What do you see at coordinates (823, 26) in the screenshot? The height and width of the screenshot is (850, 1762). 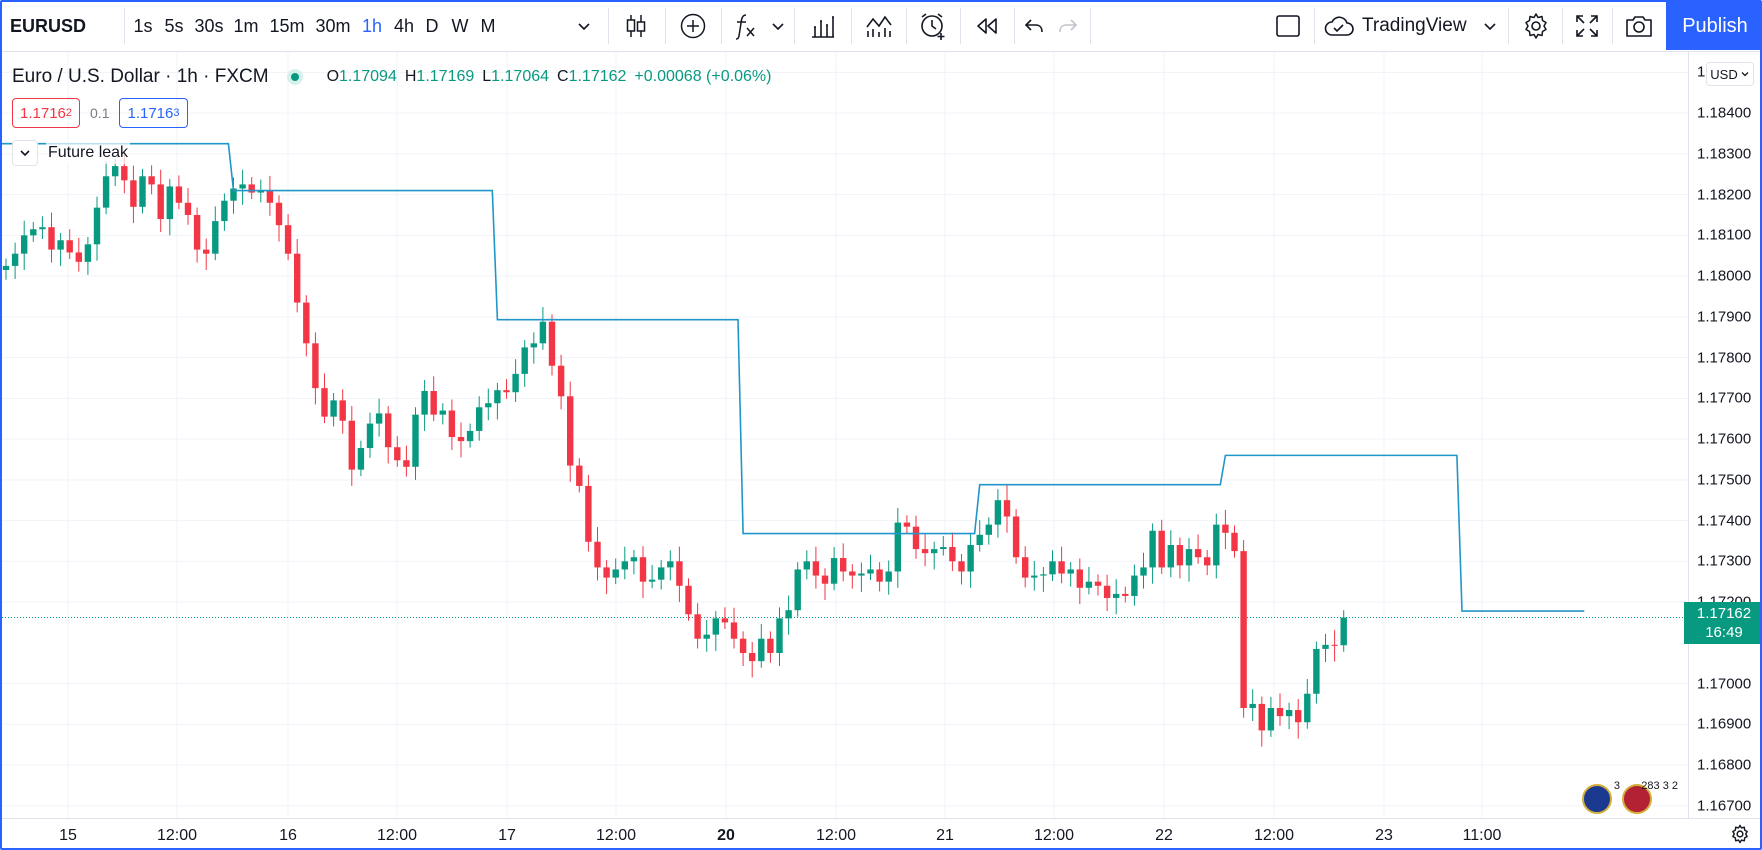 I see `compare-bars-icon` at bounding box center [823, 26].